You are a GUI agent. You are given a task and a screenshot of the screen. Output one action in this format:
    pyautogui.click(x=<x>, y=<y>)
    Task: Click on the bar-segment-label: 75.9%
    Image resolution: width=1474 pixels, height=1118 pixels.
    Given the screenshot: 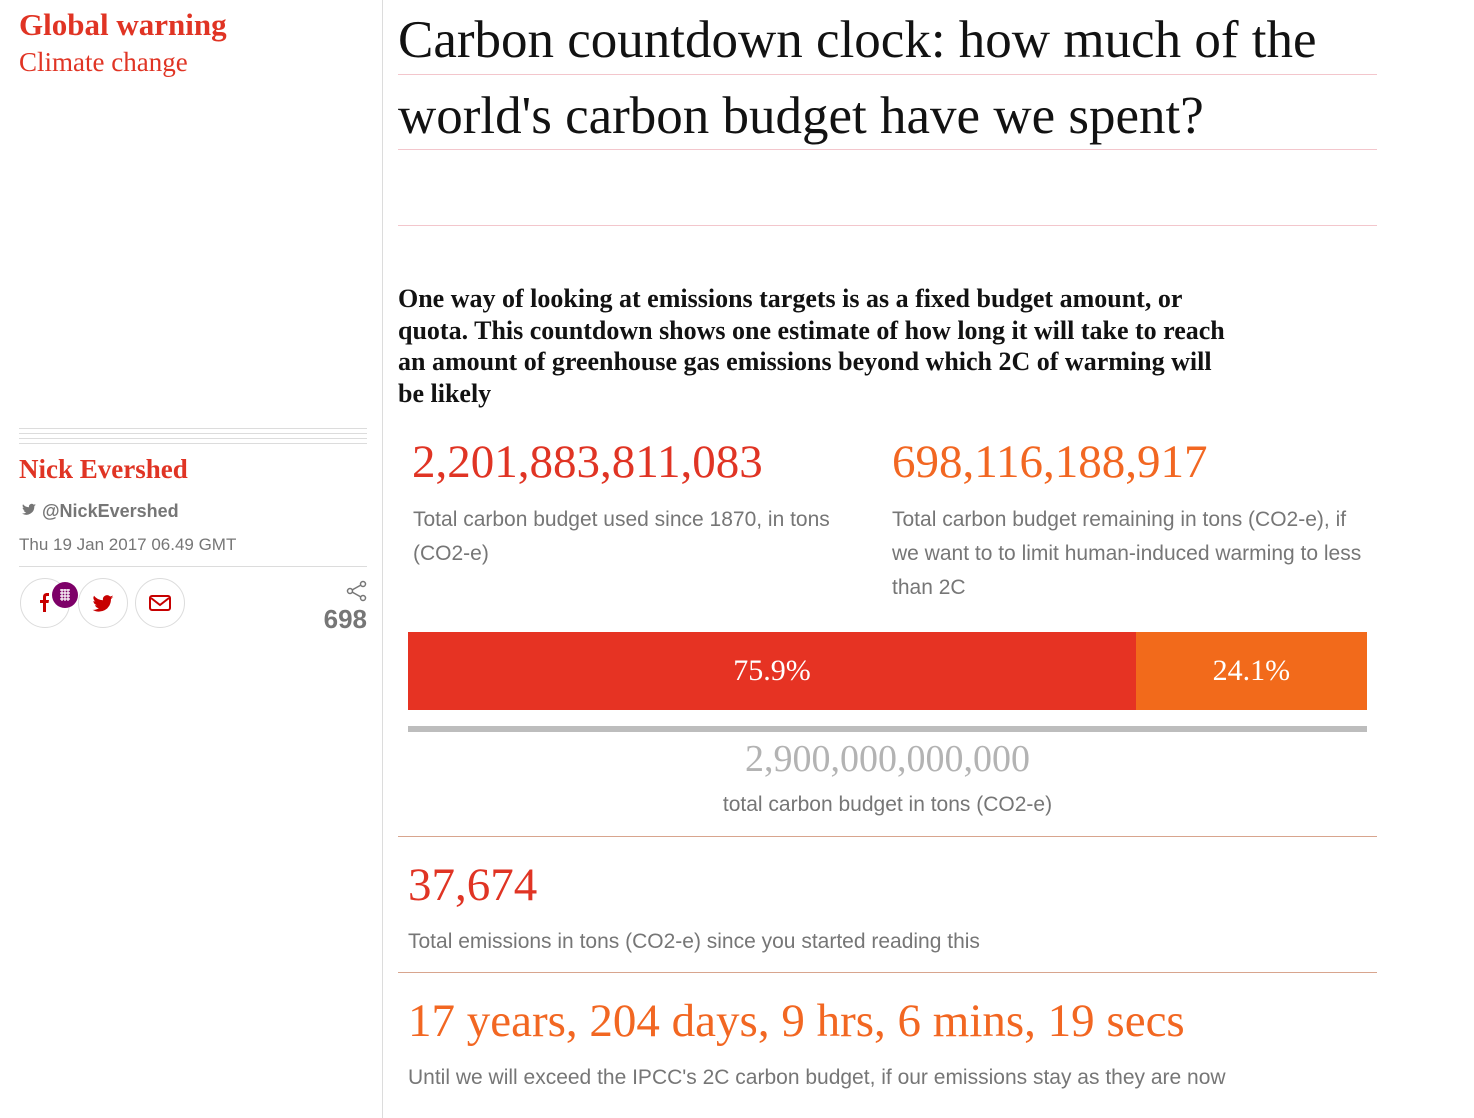 What is the action you would take?
    pyautogui.click(x=772, y=670)
    